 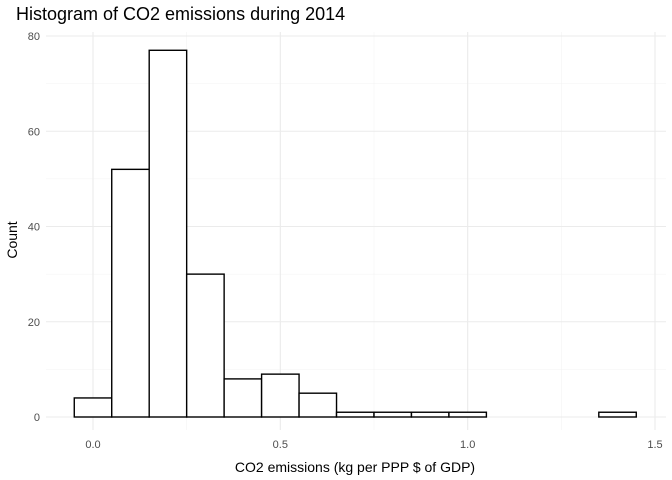 I want to click on x-tick-label: 1.5, so click(x=654, y=445).